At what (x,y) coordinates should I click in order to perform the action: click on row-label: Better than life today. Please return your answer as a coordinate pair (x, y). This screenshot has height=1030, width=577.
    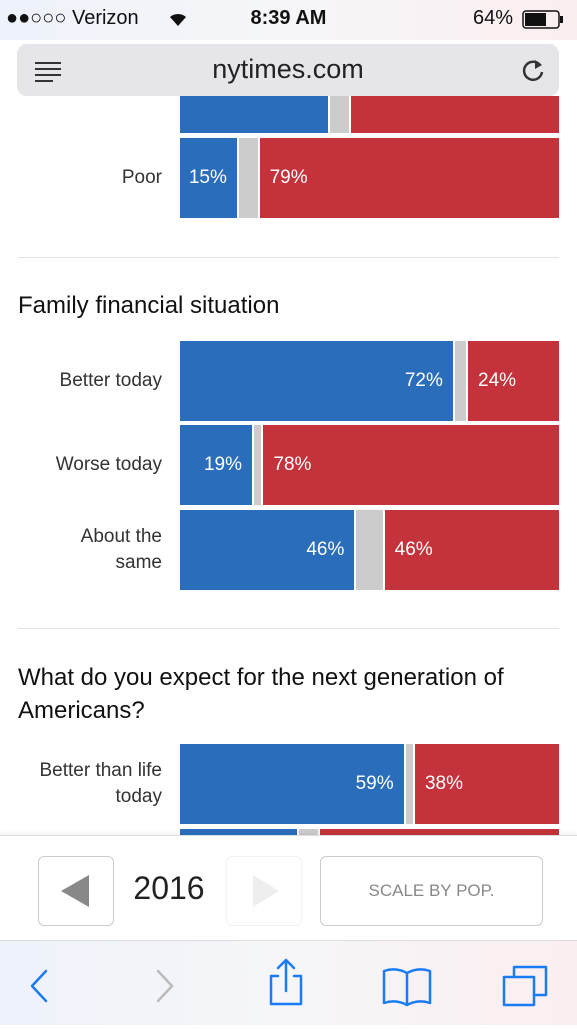
    Looking at the image, I should click on (100, 783).